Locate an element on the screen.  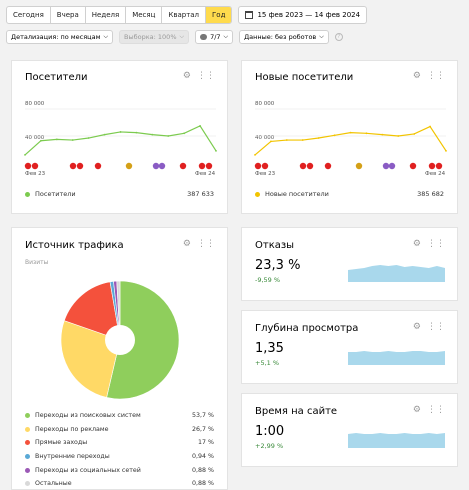
period-button: Месяц is located at coordinates (144, 15).